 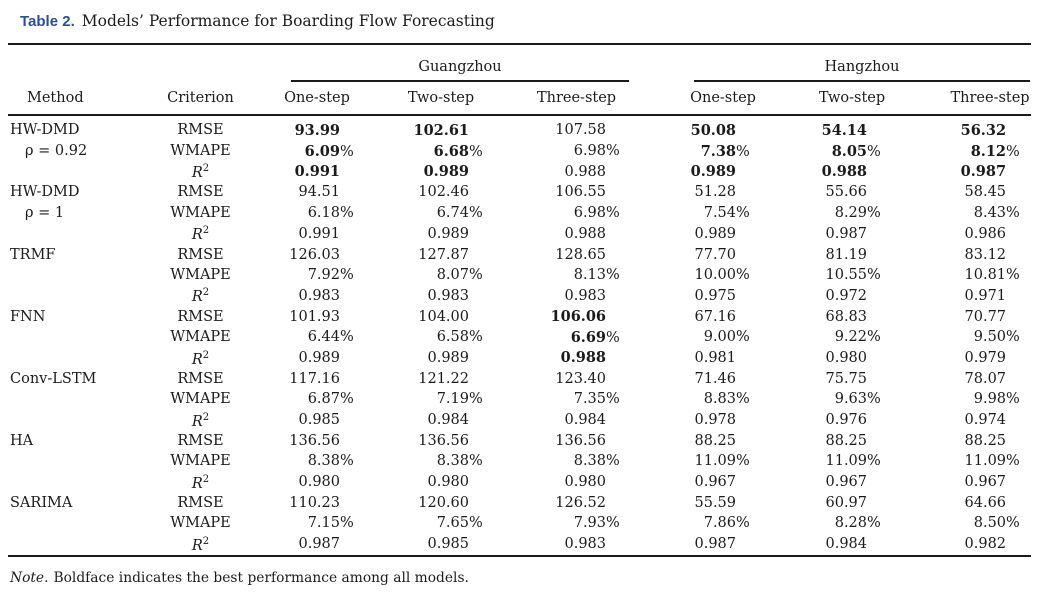 I want to click on value-cell: 51.28, so click(x=715, y=192).